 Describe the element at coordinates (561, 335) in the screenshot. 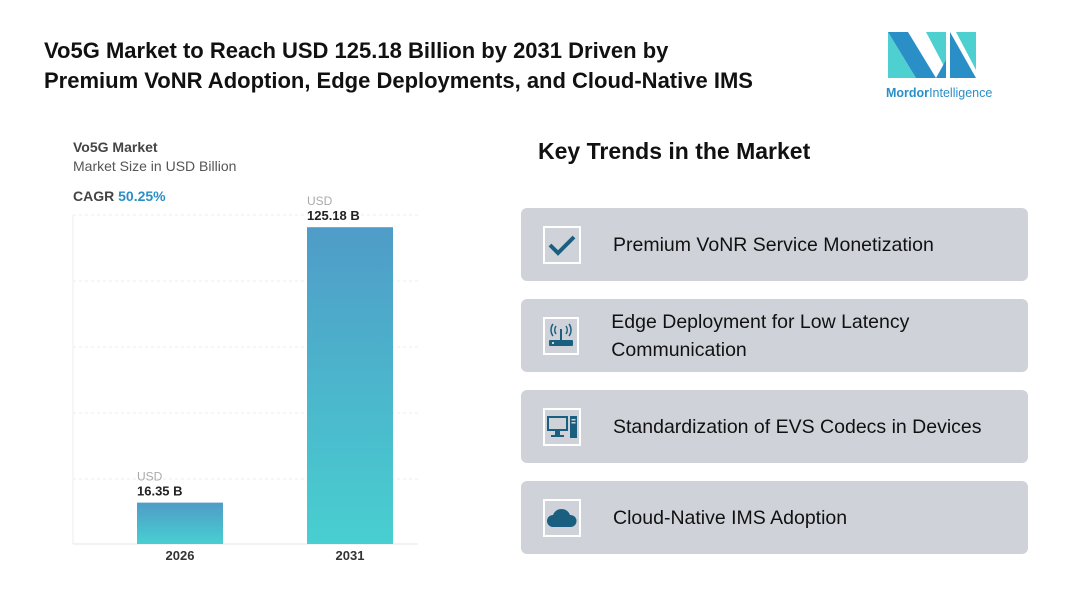

I see `router-icon` at that location.